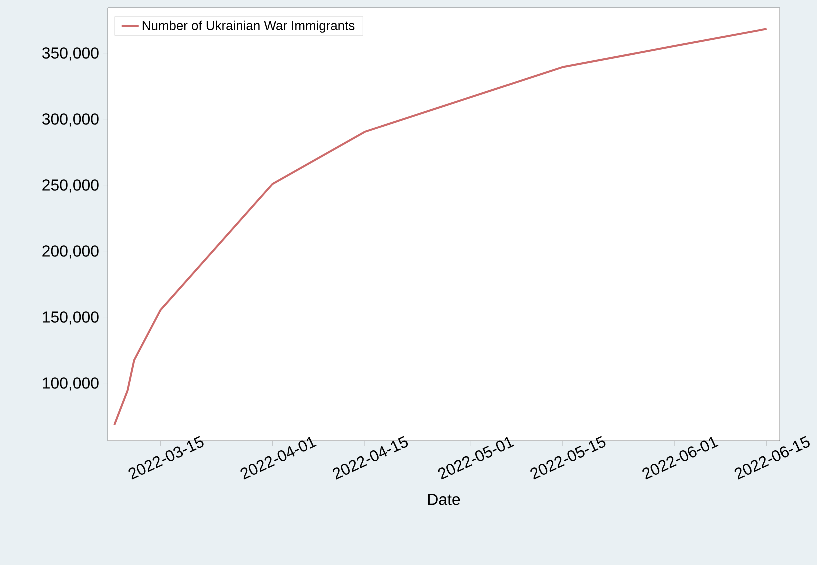 The width and height of the screenshot is (817, 565). What do you see at coordinates (70, 120) in the screenshot?
I see `y-tick-label: 300,000` at bounding box center [70, 120].